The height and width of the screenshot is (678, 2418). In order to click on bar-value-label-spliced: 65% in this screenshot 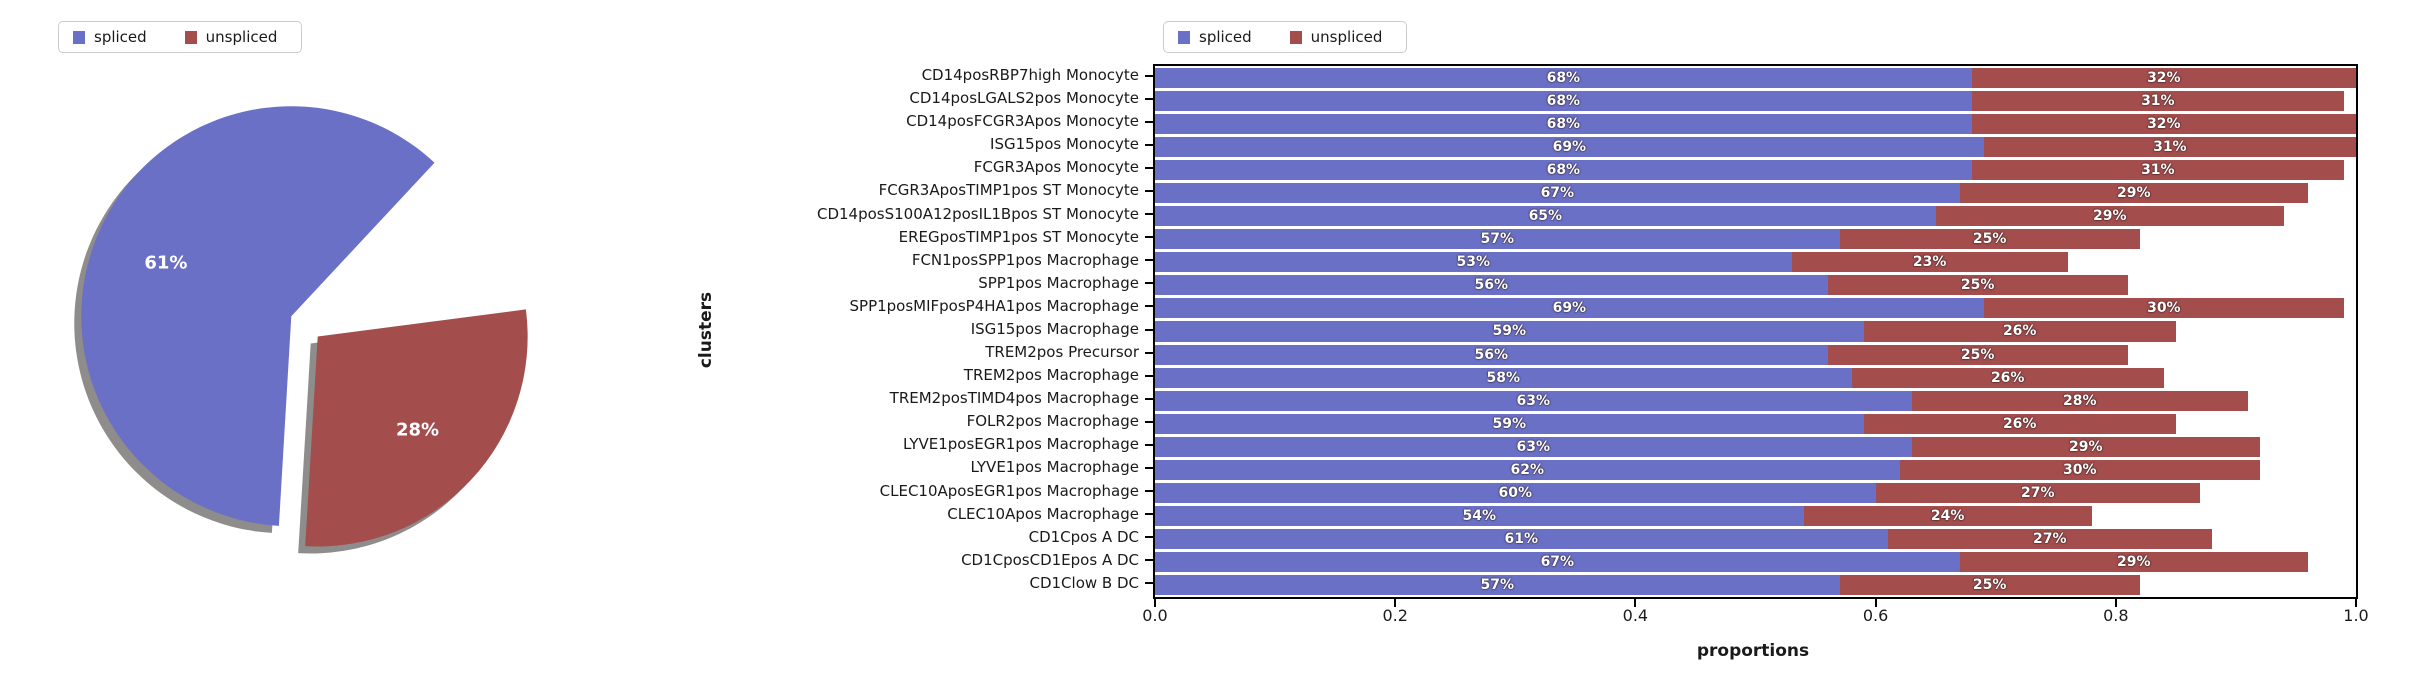, I will do `click(1545, 216)`.